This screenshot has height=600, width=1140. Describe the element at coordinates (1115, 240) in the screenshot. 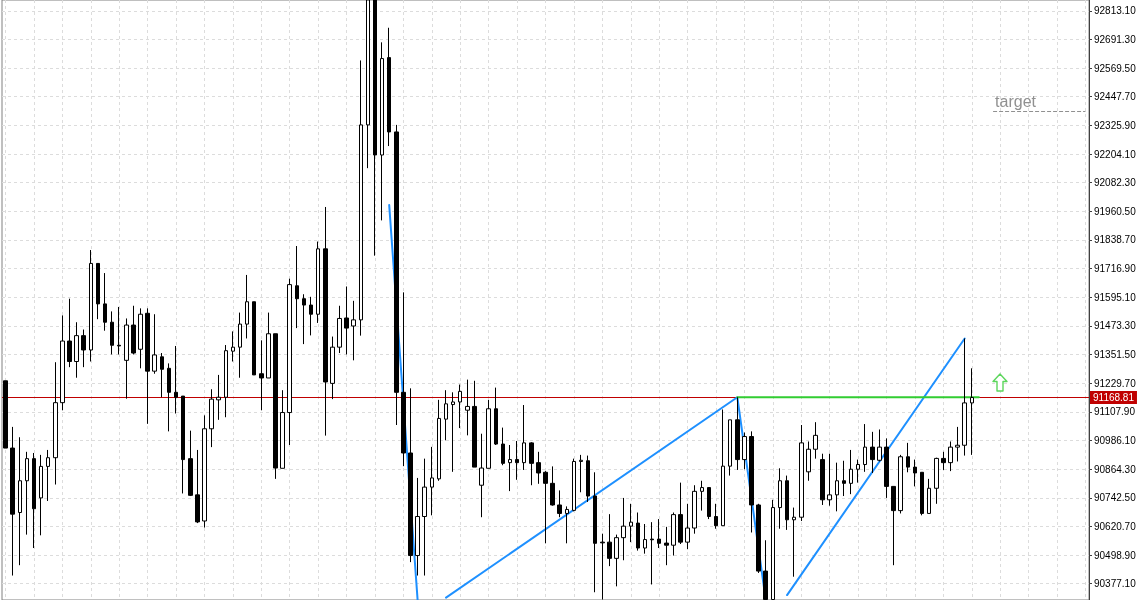

I see `y-tick-label: 91838.70` at that location.